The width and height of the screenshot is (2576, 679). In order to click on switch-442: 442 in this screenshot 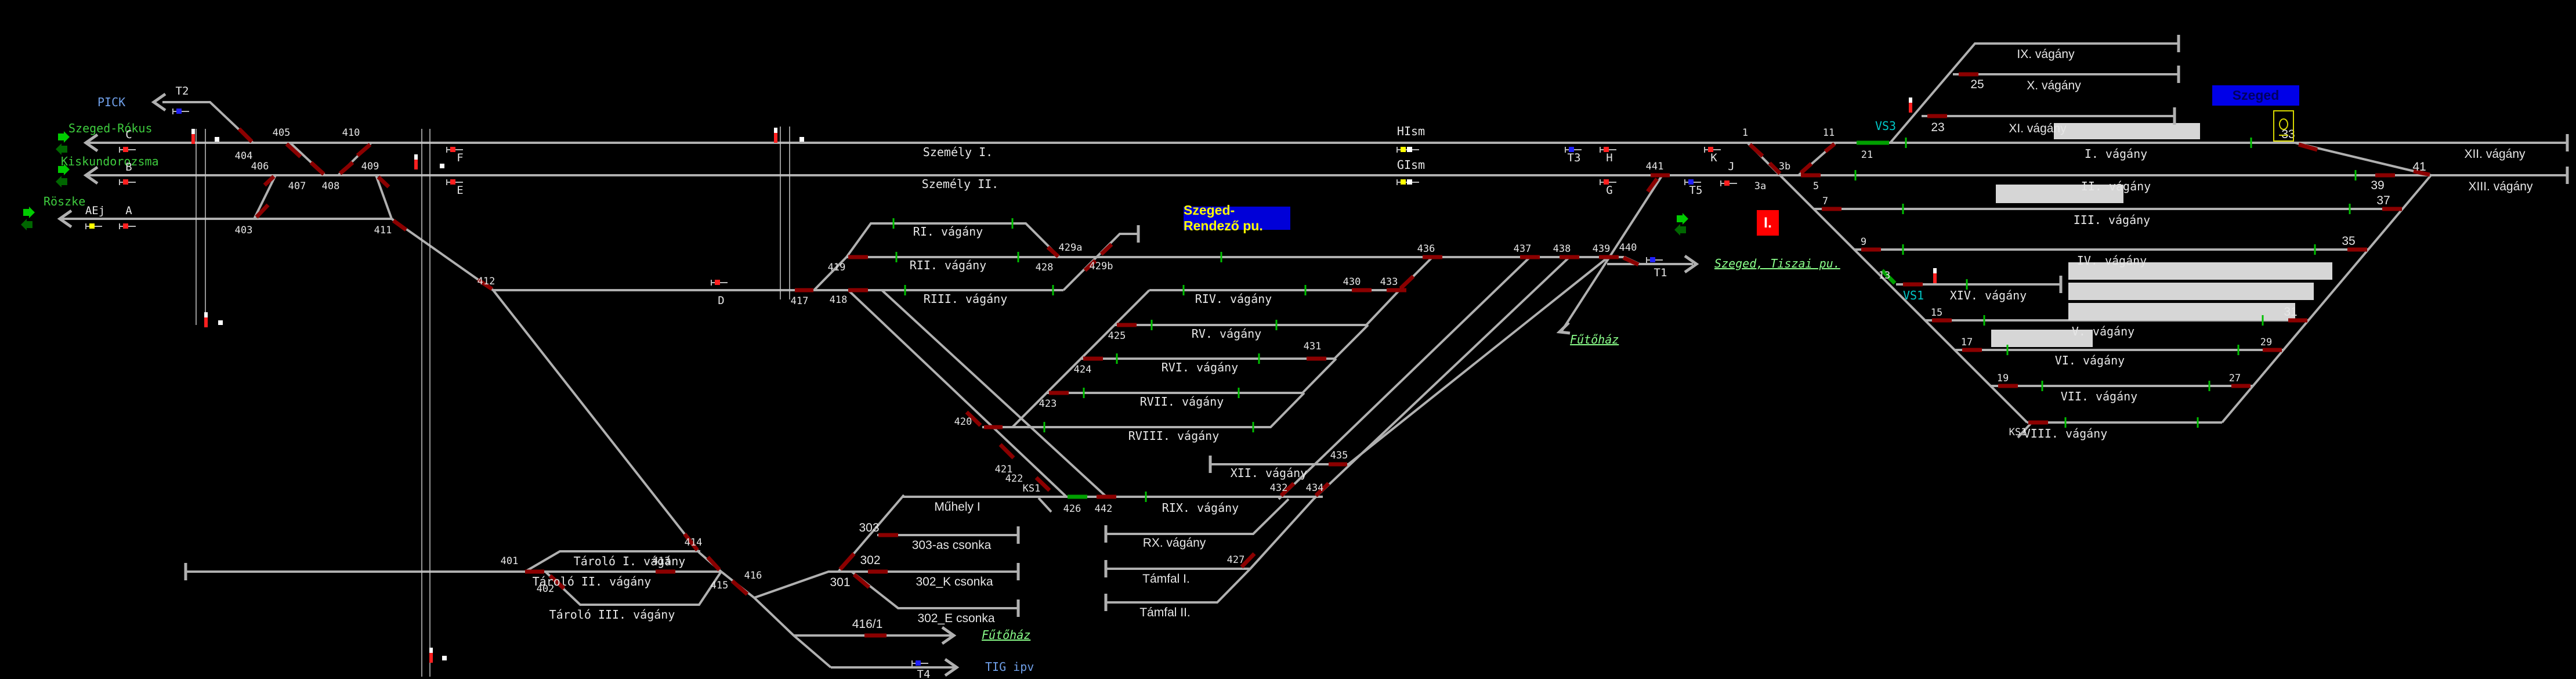, I will do `click(1104, 509)`.